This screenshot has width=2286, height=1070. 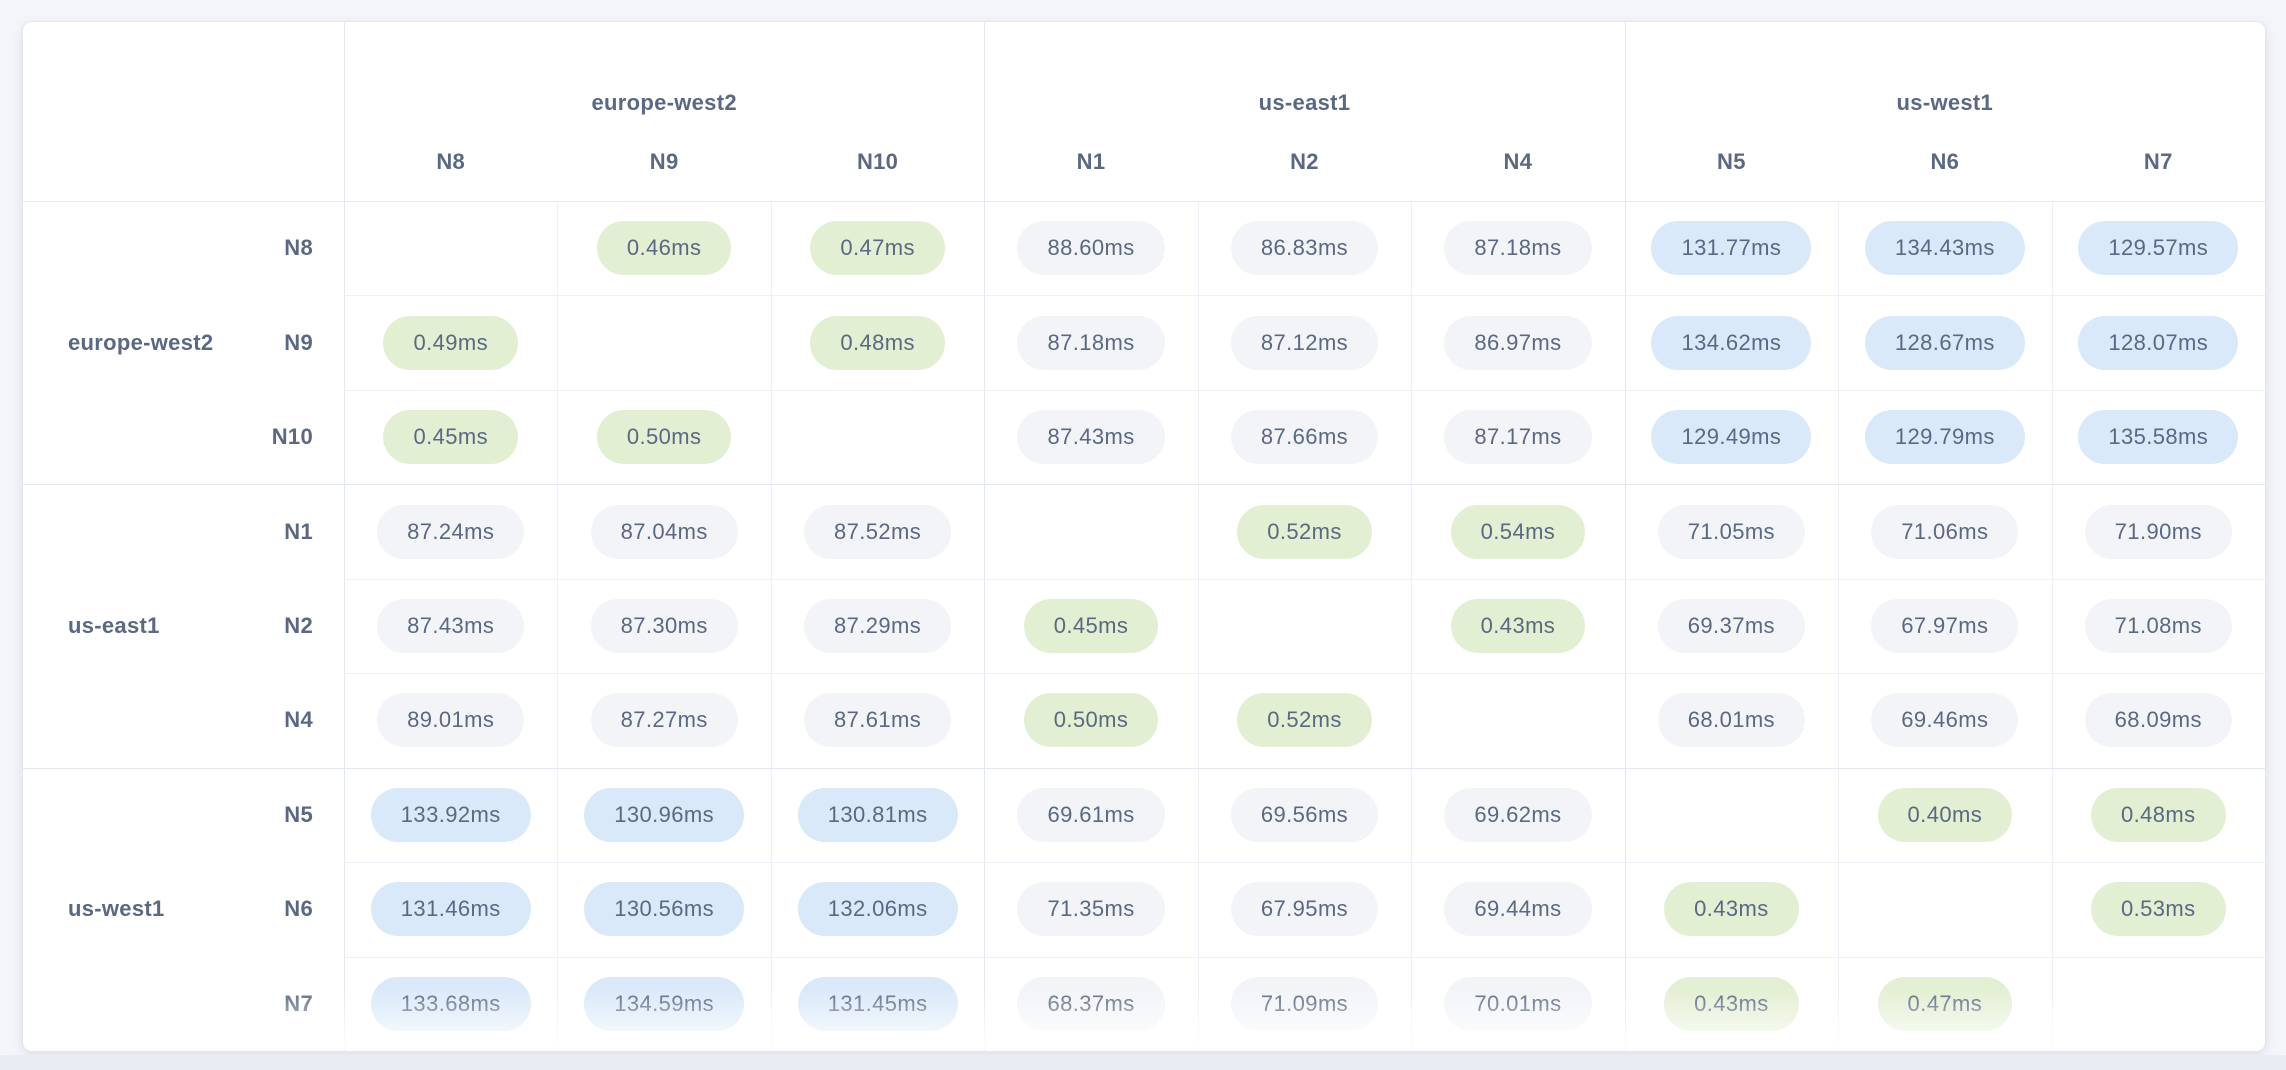 I want to click on latency-pill: 71.08ms, so click(x=2158, y=625).